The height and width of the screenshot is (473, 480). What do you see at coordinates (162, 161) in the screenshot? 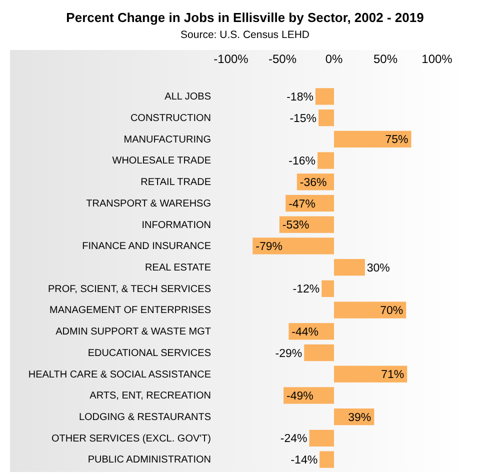
I see `y-tick-label: WHOLESALE TRADE` at bounding box center [162, 161].